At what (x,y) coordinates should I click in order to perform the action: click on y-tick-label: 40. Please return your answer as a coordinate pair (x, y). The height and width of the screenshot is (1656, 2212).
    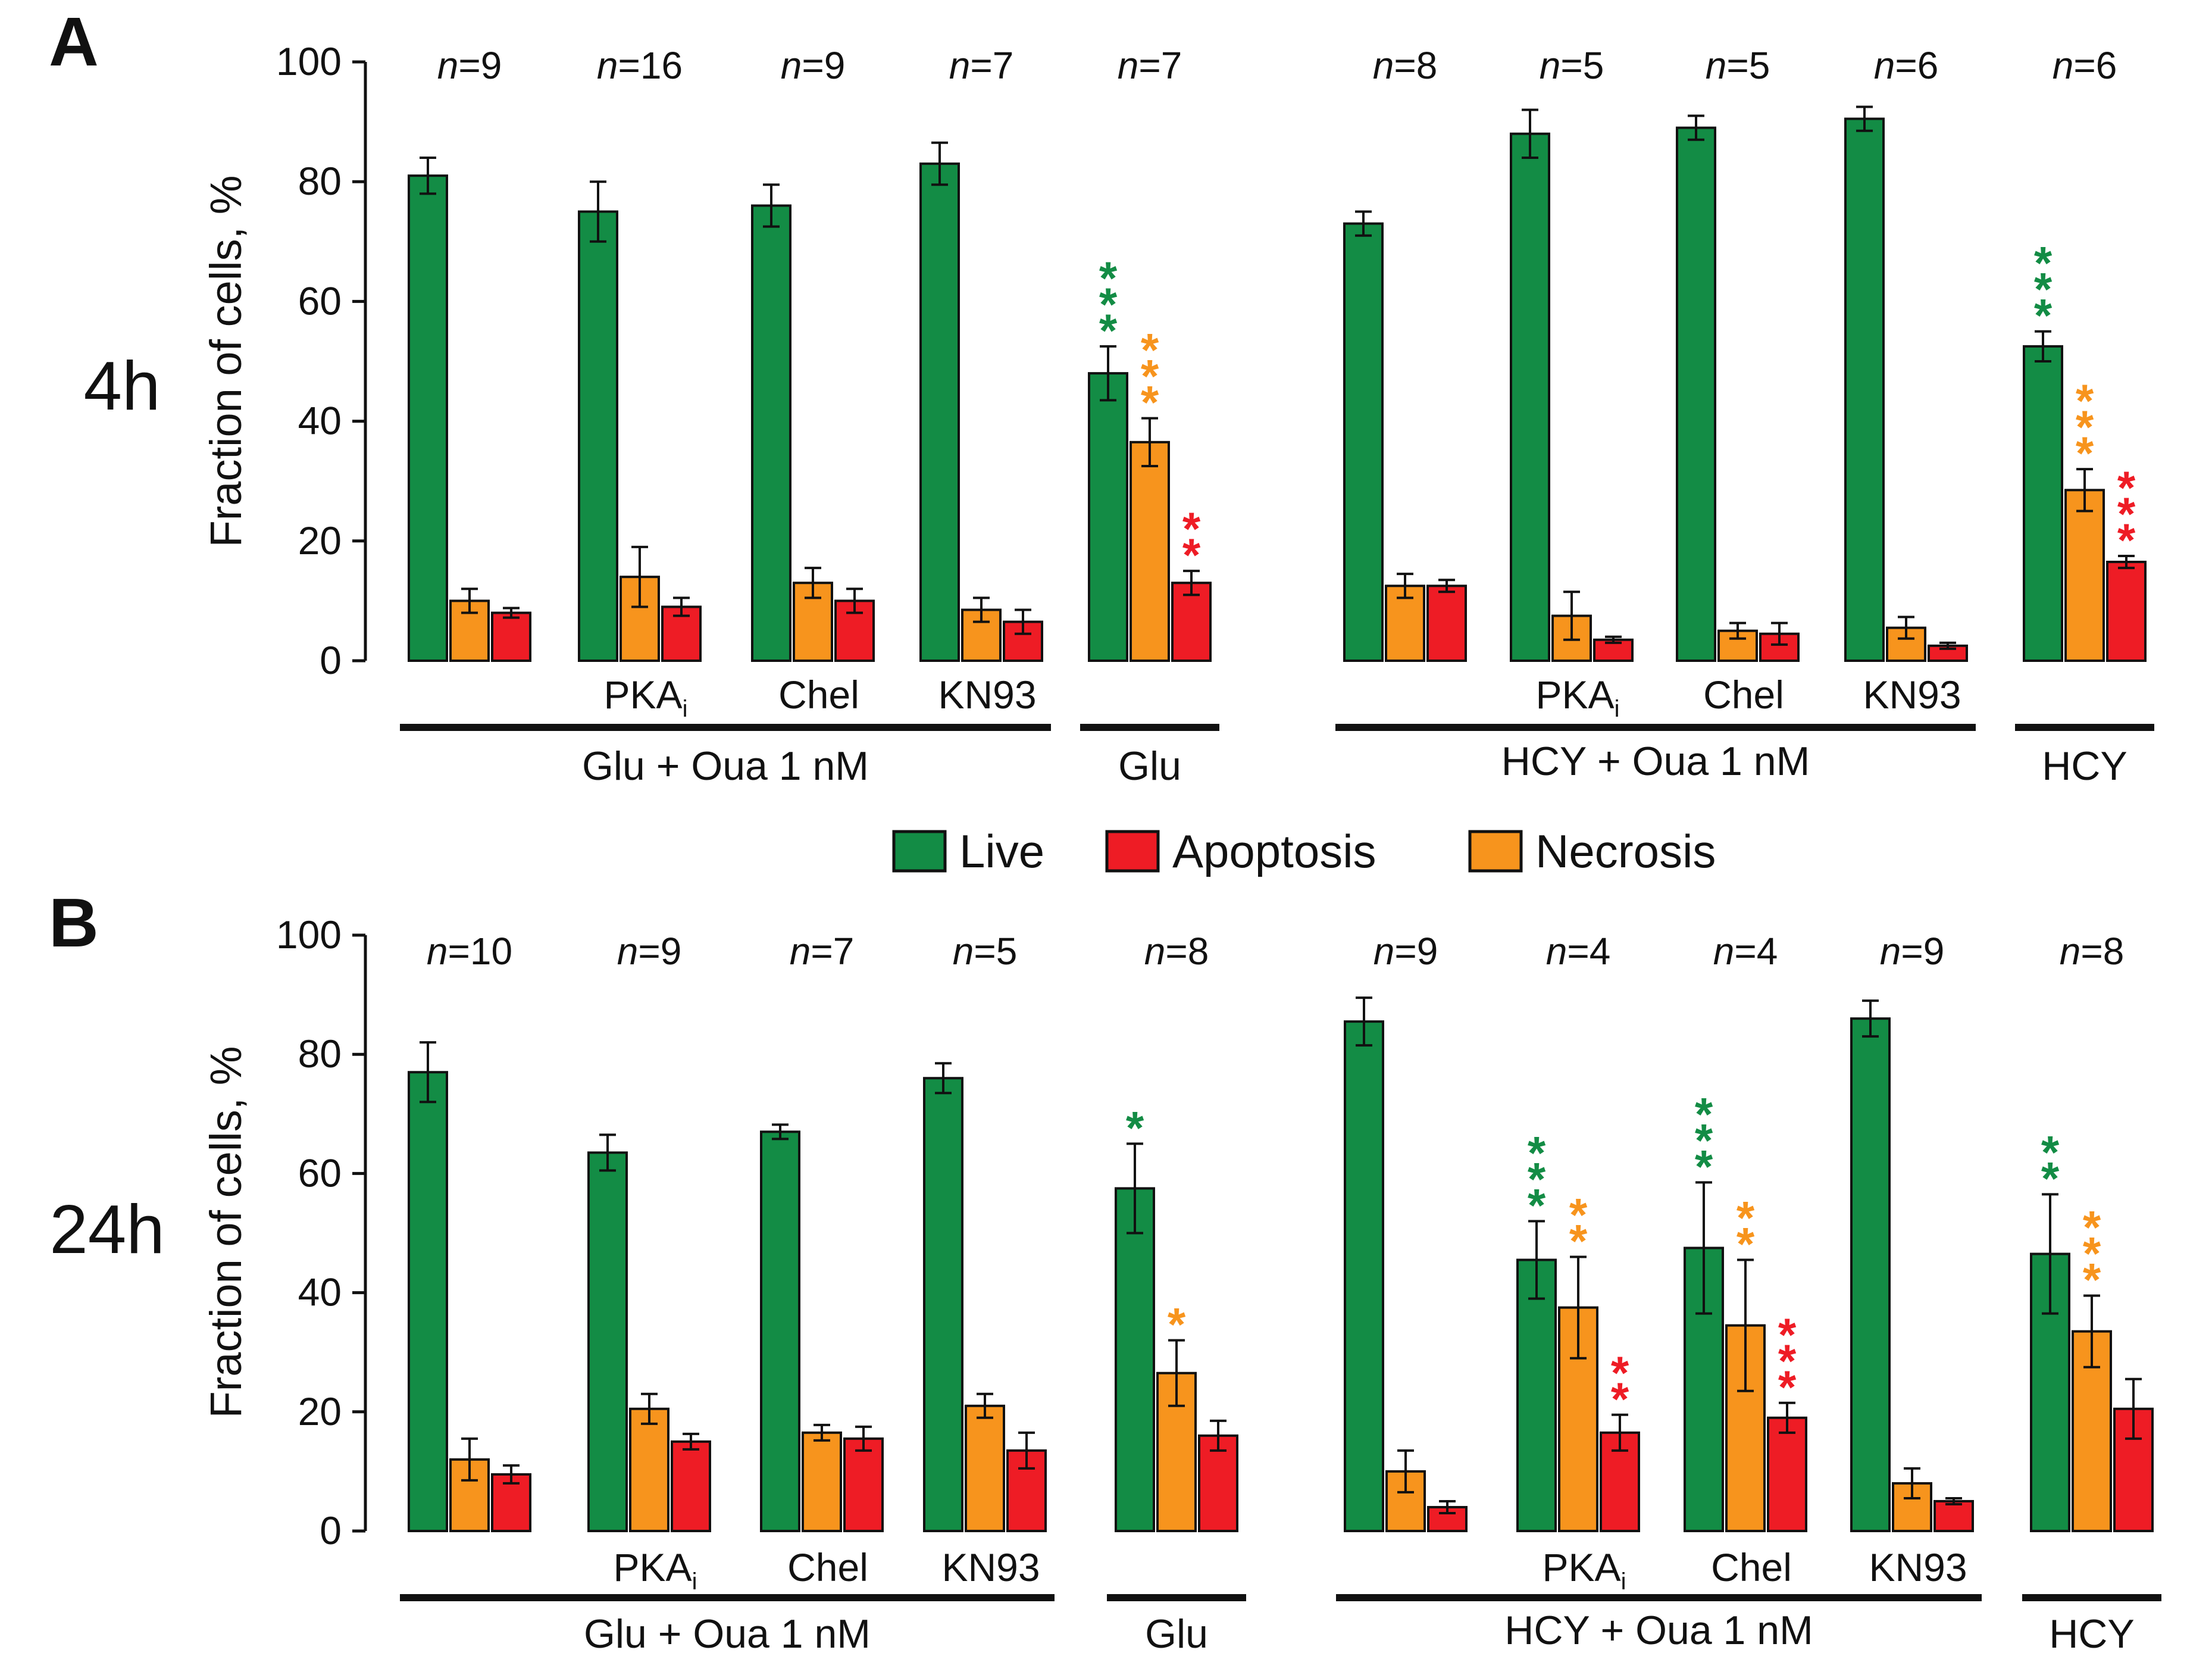
    Looking at the image, I should click on (320, 1292).